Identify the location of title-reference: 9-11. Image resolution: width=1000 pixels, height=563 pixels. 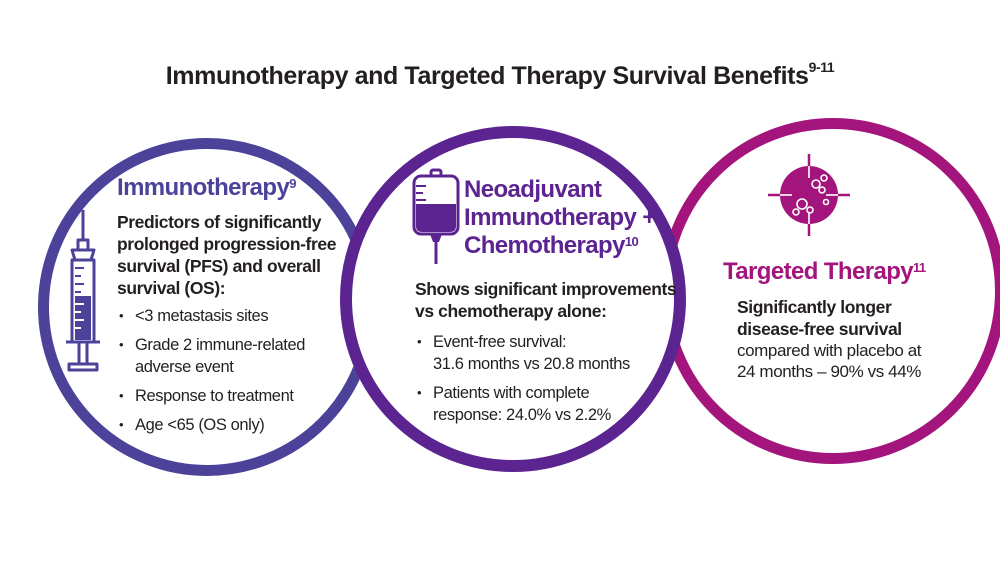
(821, 67).